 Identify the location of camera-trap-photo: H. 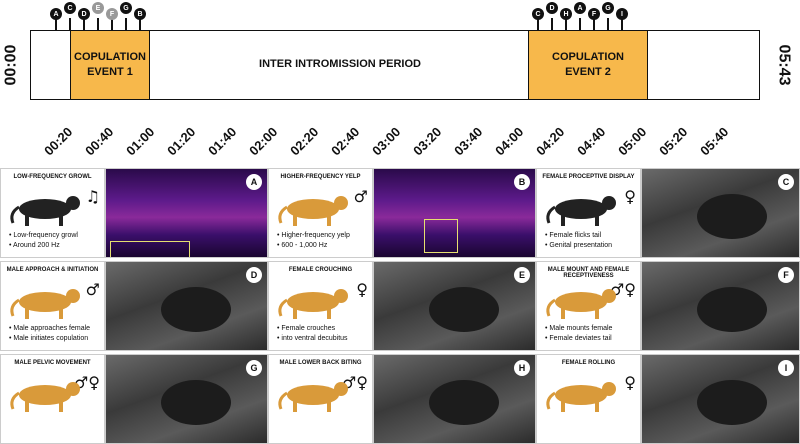
(454, 399).